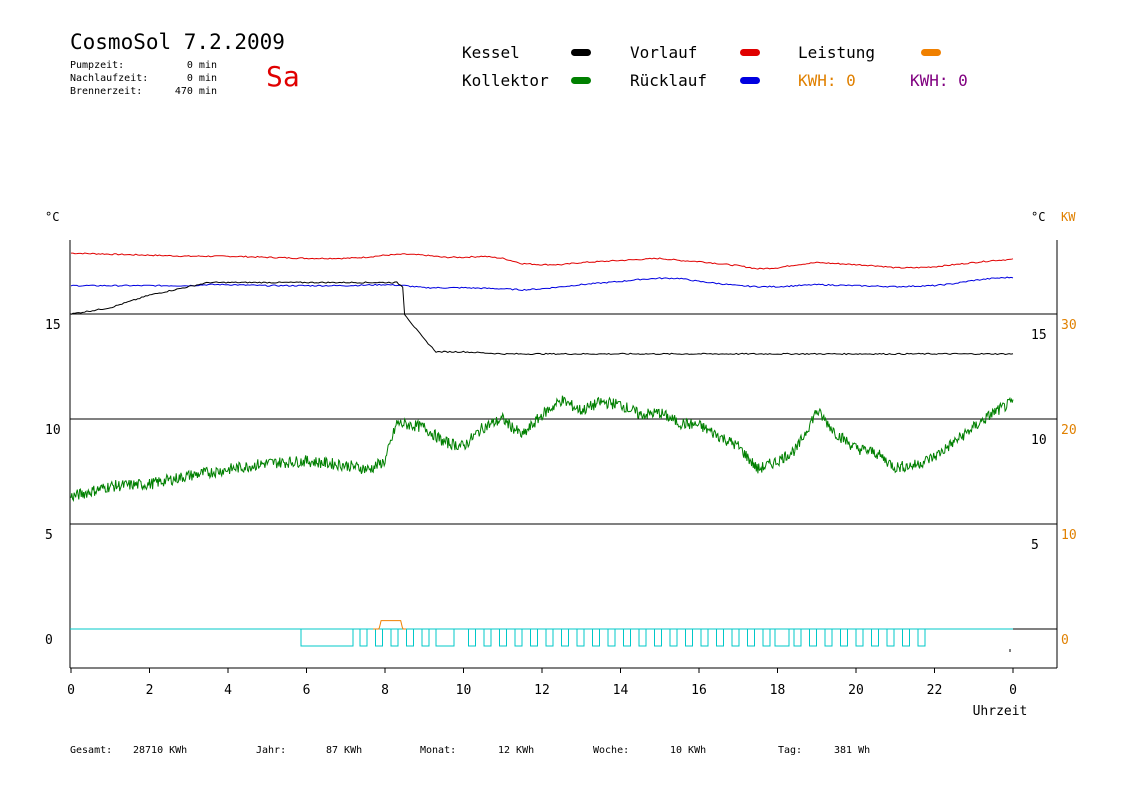 This screenshot has height=812, width=1148. What do you see at coordinates (150, 690) in the screenshot?
I see `x-tick-label: 2` at bounding box center [150, 690].